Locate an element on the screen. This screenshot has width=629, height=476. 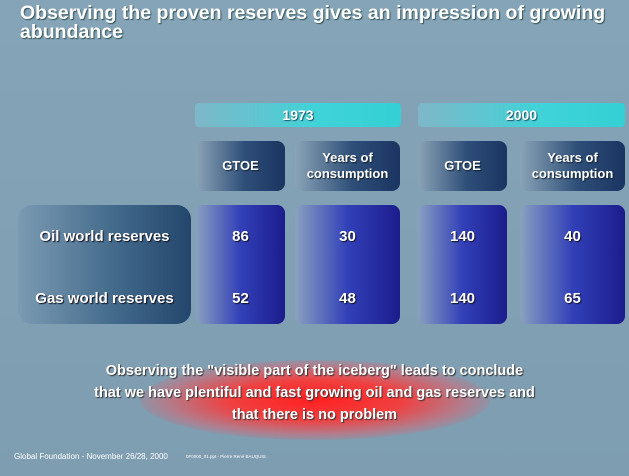
cell-value: 86 is located at coordinates (240, 236).